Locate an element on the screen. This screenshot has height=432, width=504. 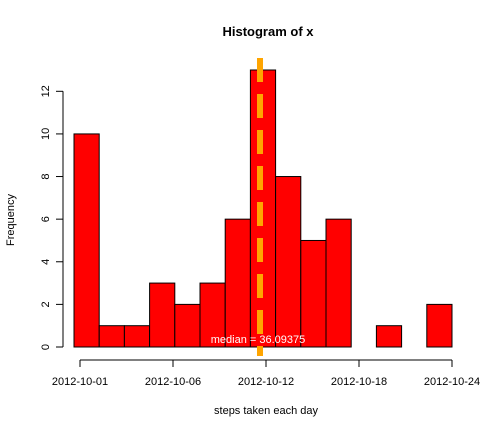
chart-title: Histogram of x is located at coordinates (268, 31).